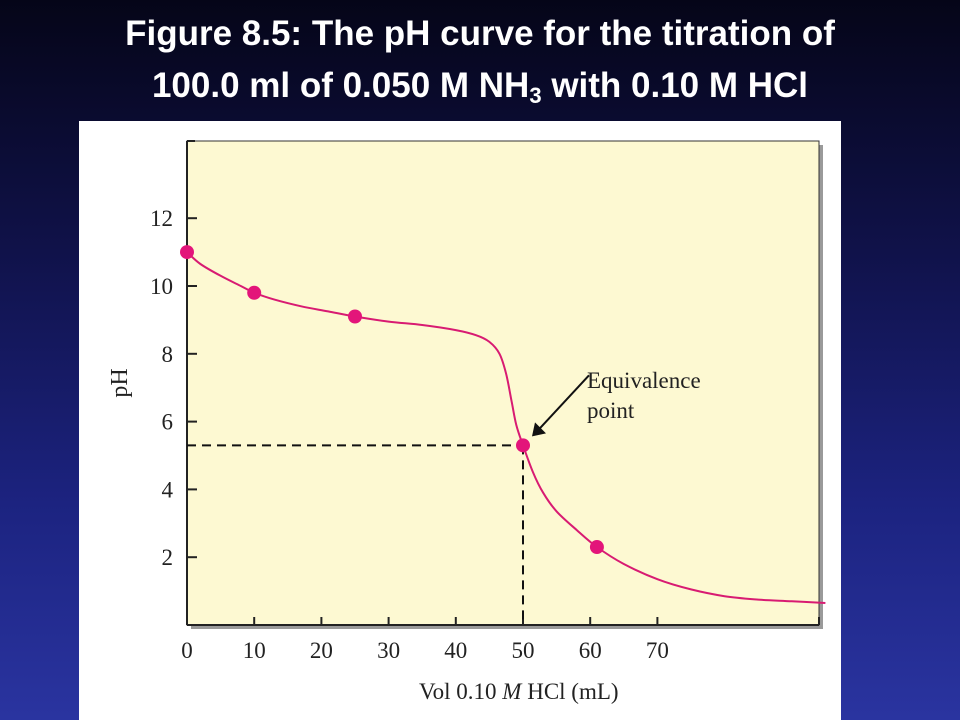  What do you see at coordinates (161, 286) in the screenshot?
I see `y-tick-label-10: 10` at bounding box center [161, 286].